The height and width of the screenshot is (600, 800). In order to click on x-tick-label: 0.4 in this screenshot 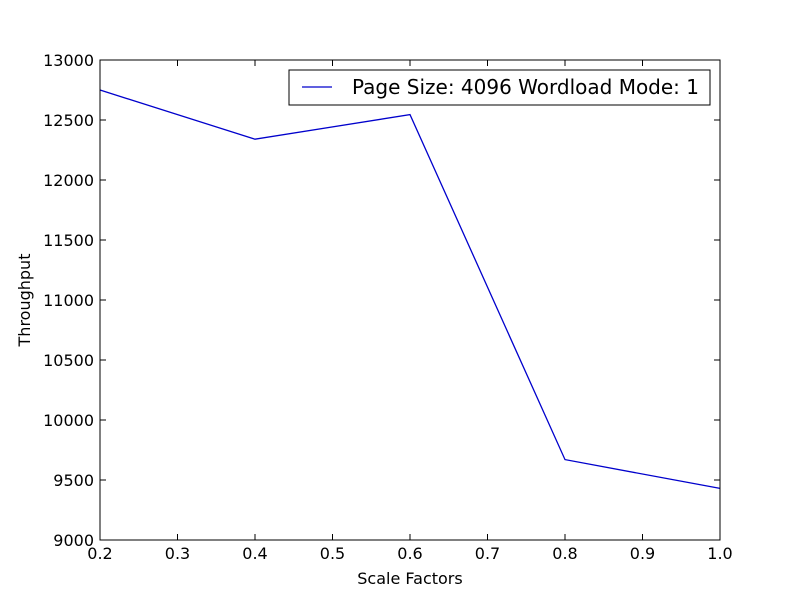, I will do `click(254, 553)`.